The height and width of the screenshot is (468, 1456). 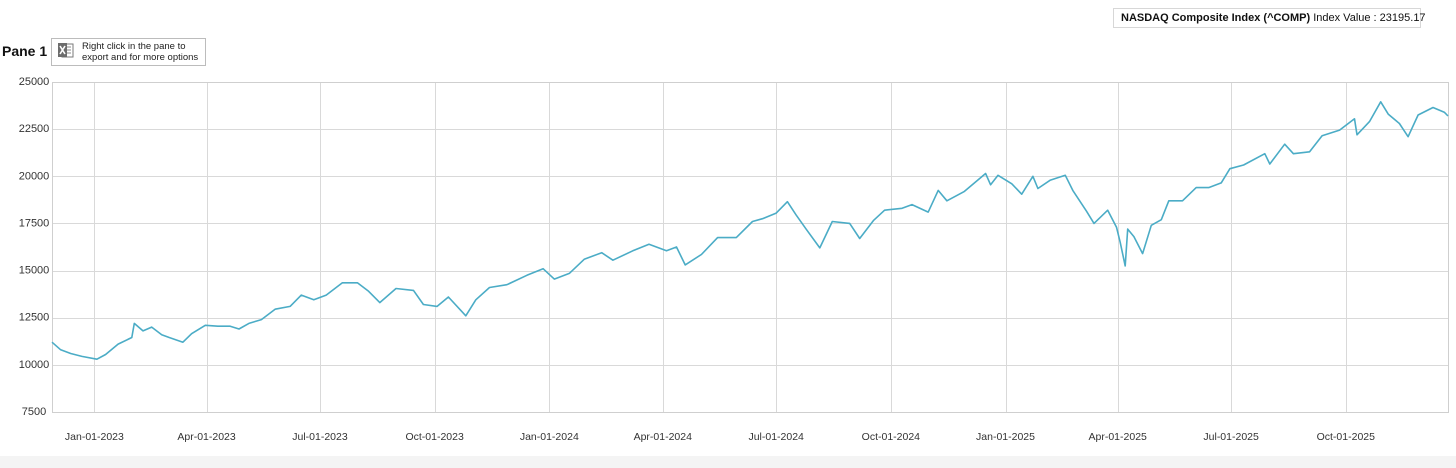 What do you see at coordinates (34, 247) in the screenshot?
I see `y-axis-tick-labels: 7500 10000 12500 15000 17500 20000 22500 25000` at bounding box center [34, 247].